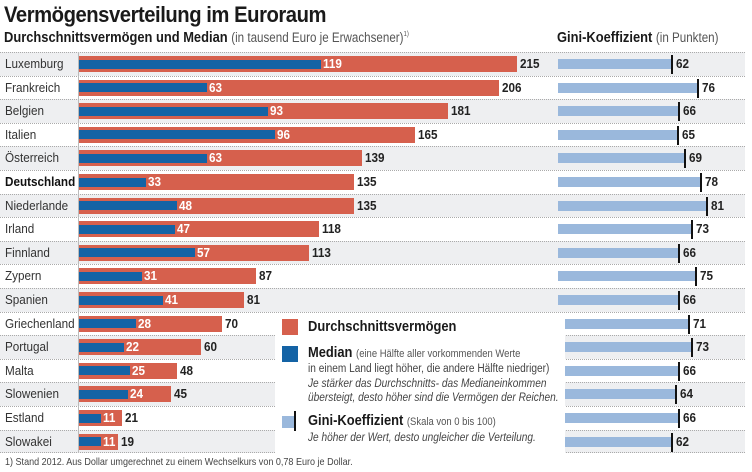 Image resolution: width=752 pixels, height=472 pixels. I want to click on country-label: Portugal, so click(27, 347).